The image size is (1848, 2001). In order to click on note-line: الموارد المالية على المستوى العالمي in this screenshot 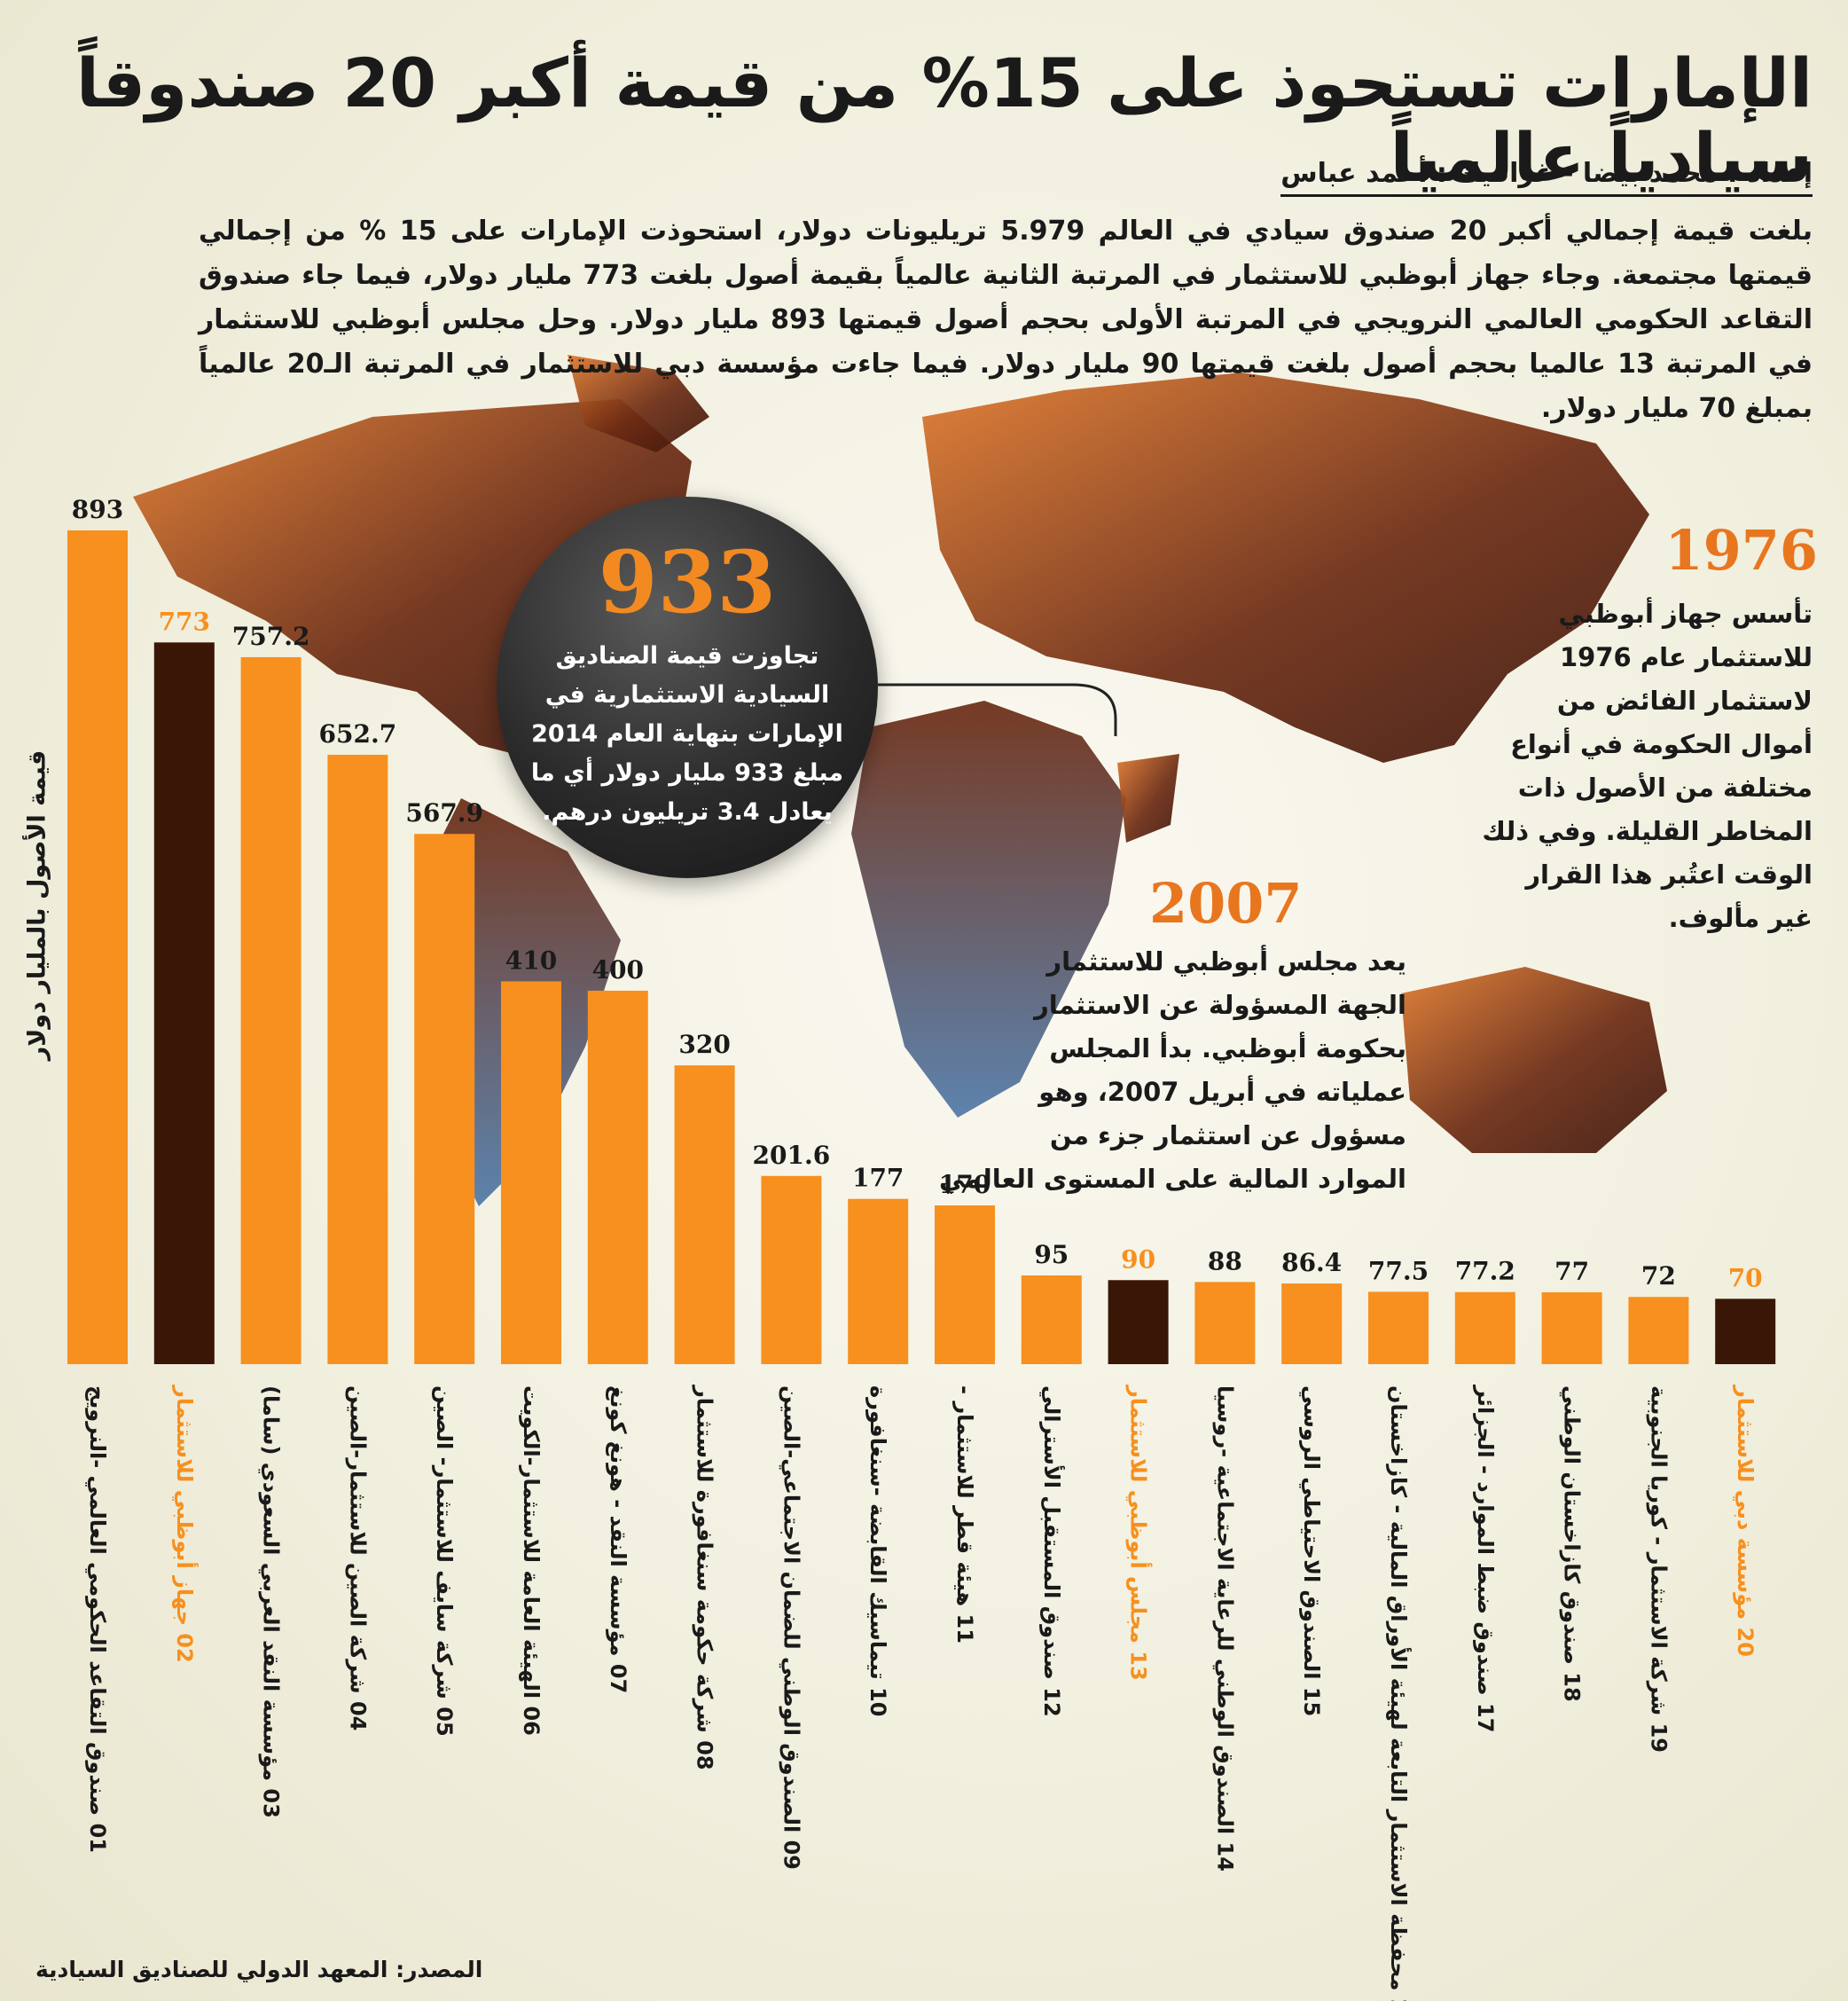, I will do `click(1172, 1179)`.